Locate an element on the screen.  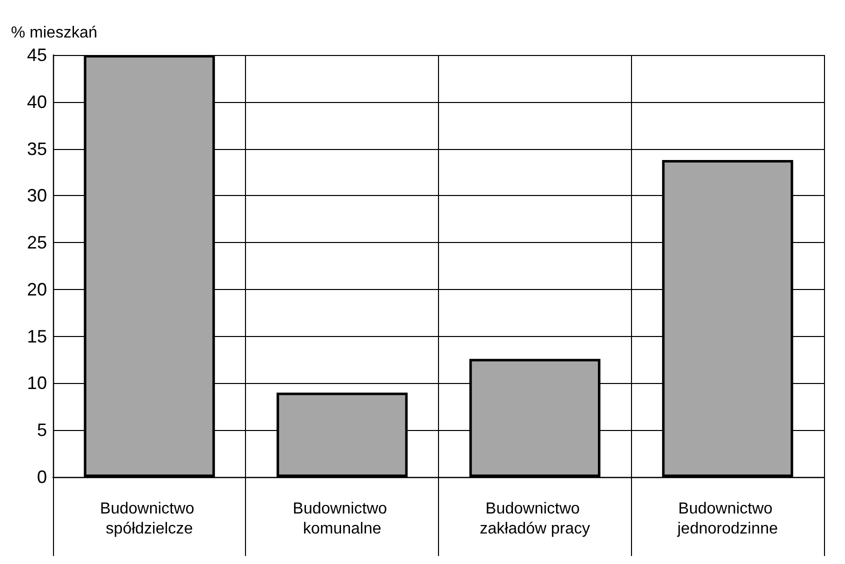
y-tick-label: 5 is located at coordinates (41, 430).